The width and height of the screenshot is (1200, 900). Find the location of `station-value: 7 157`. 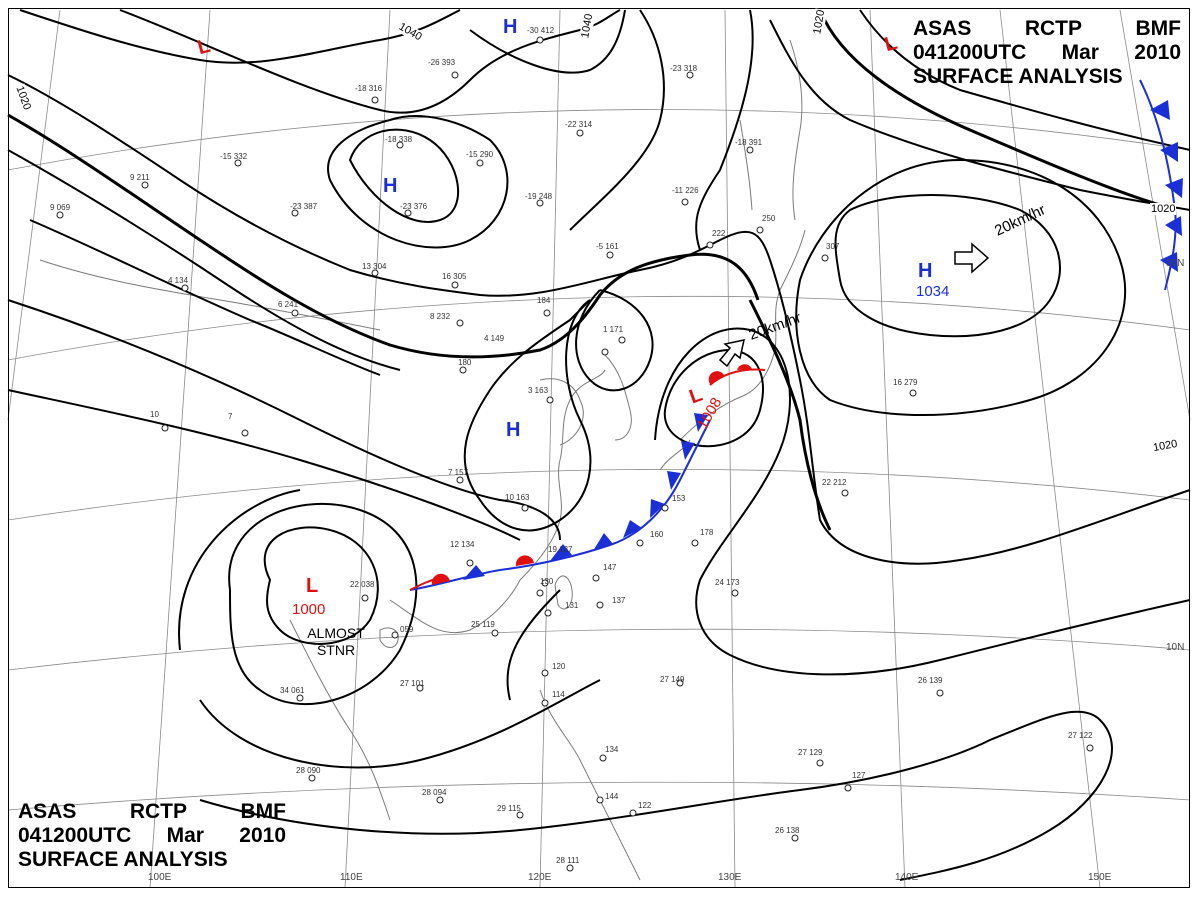

station-value: 7 157 is located at coordinates (458, 472).